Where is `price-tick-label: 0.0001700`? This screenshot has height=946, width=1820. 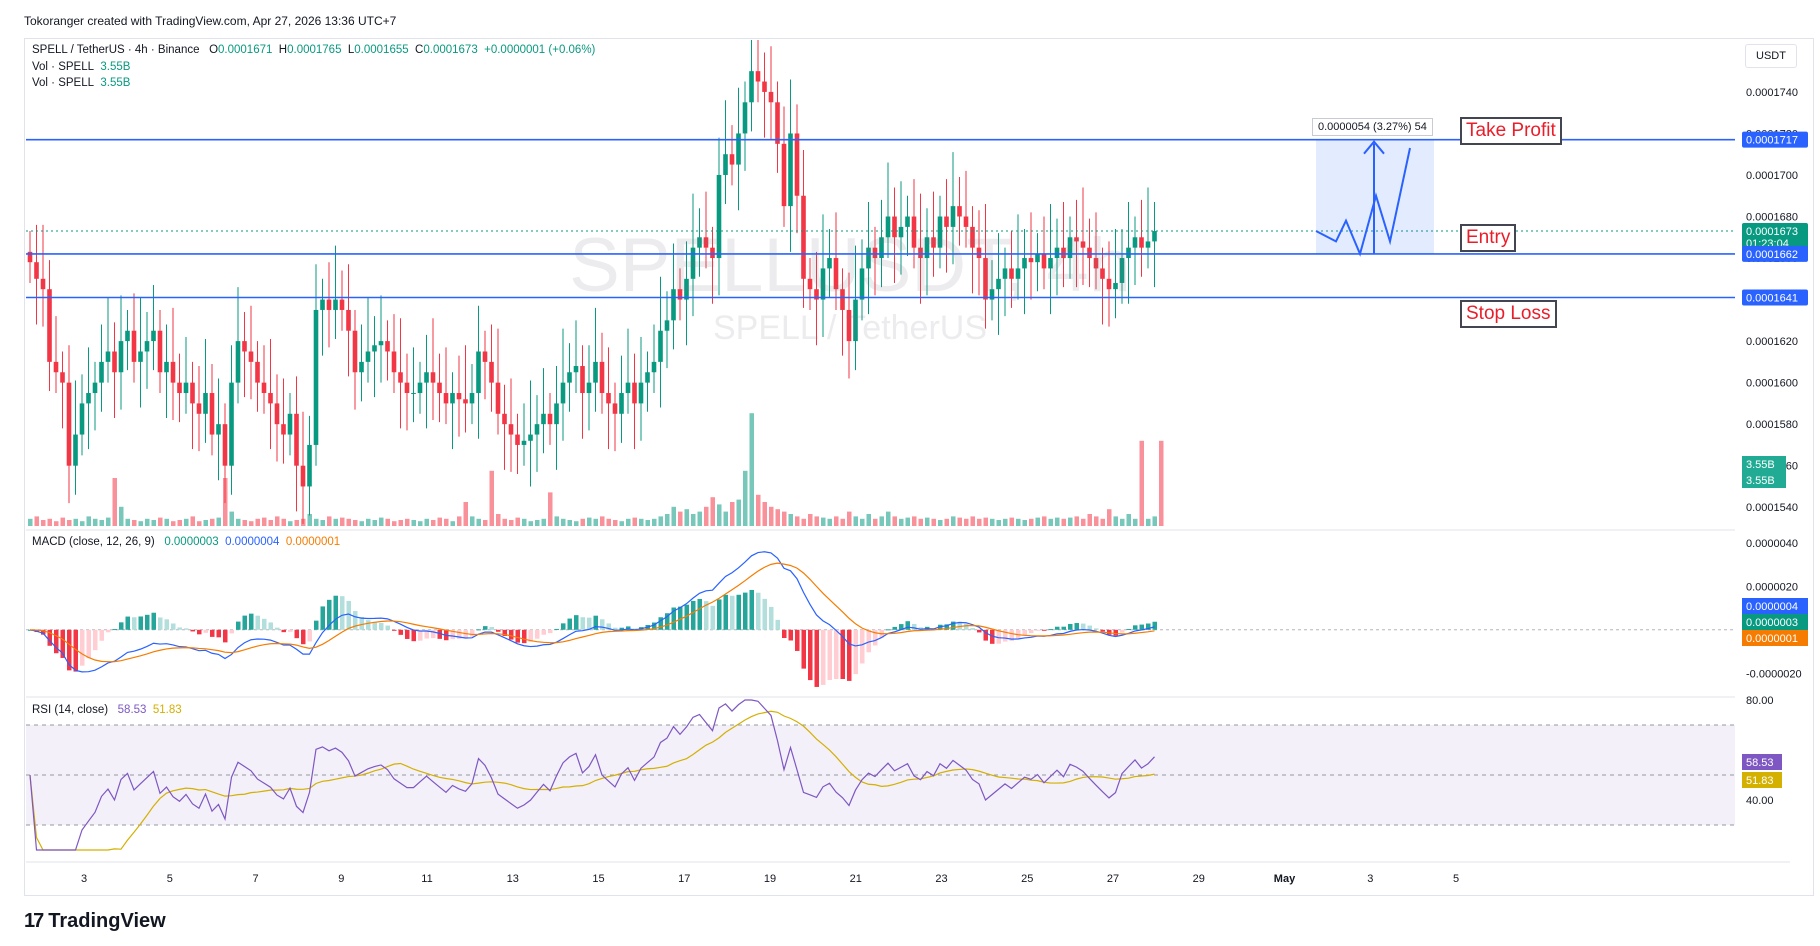 price-tick-label: 0.0001700 is located at coordinates (1772, 176).